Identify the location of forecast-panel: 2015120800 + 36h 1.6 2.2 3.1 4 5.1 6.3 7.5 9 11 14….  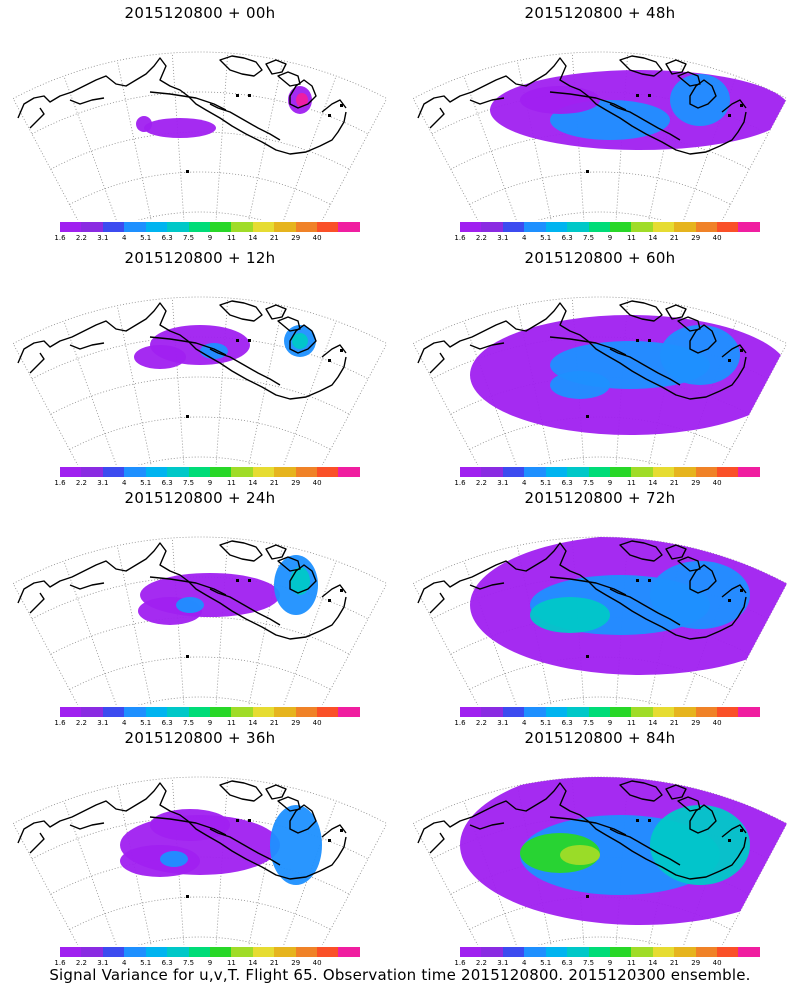
(200, 847).